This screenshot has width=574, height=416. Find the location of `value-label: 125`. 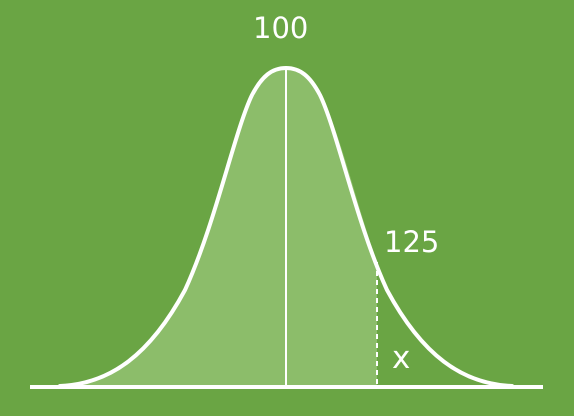

value-label: 125 is located at coordinates (411, 242).